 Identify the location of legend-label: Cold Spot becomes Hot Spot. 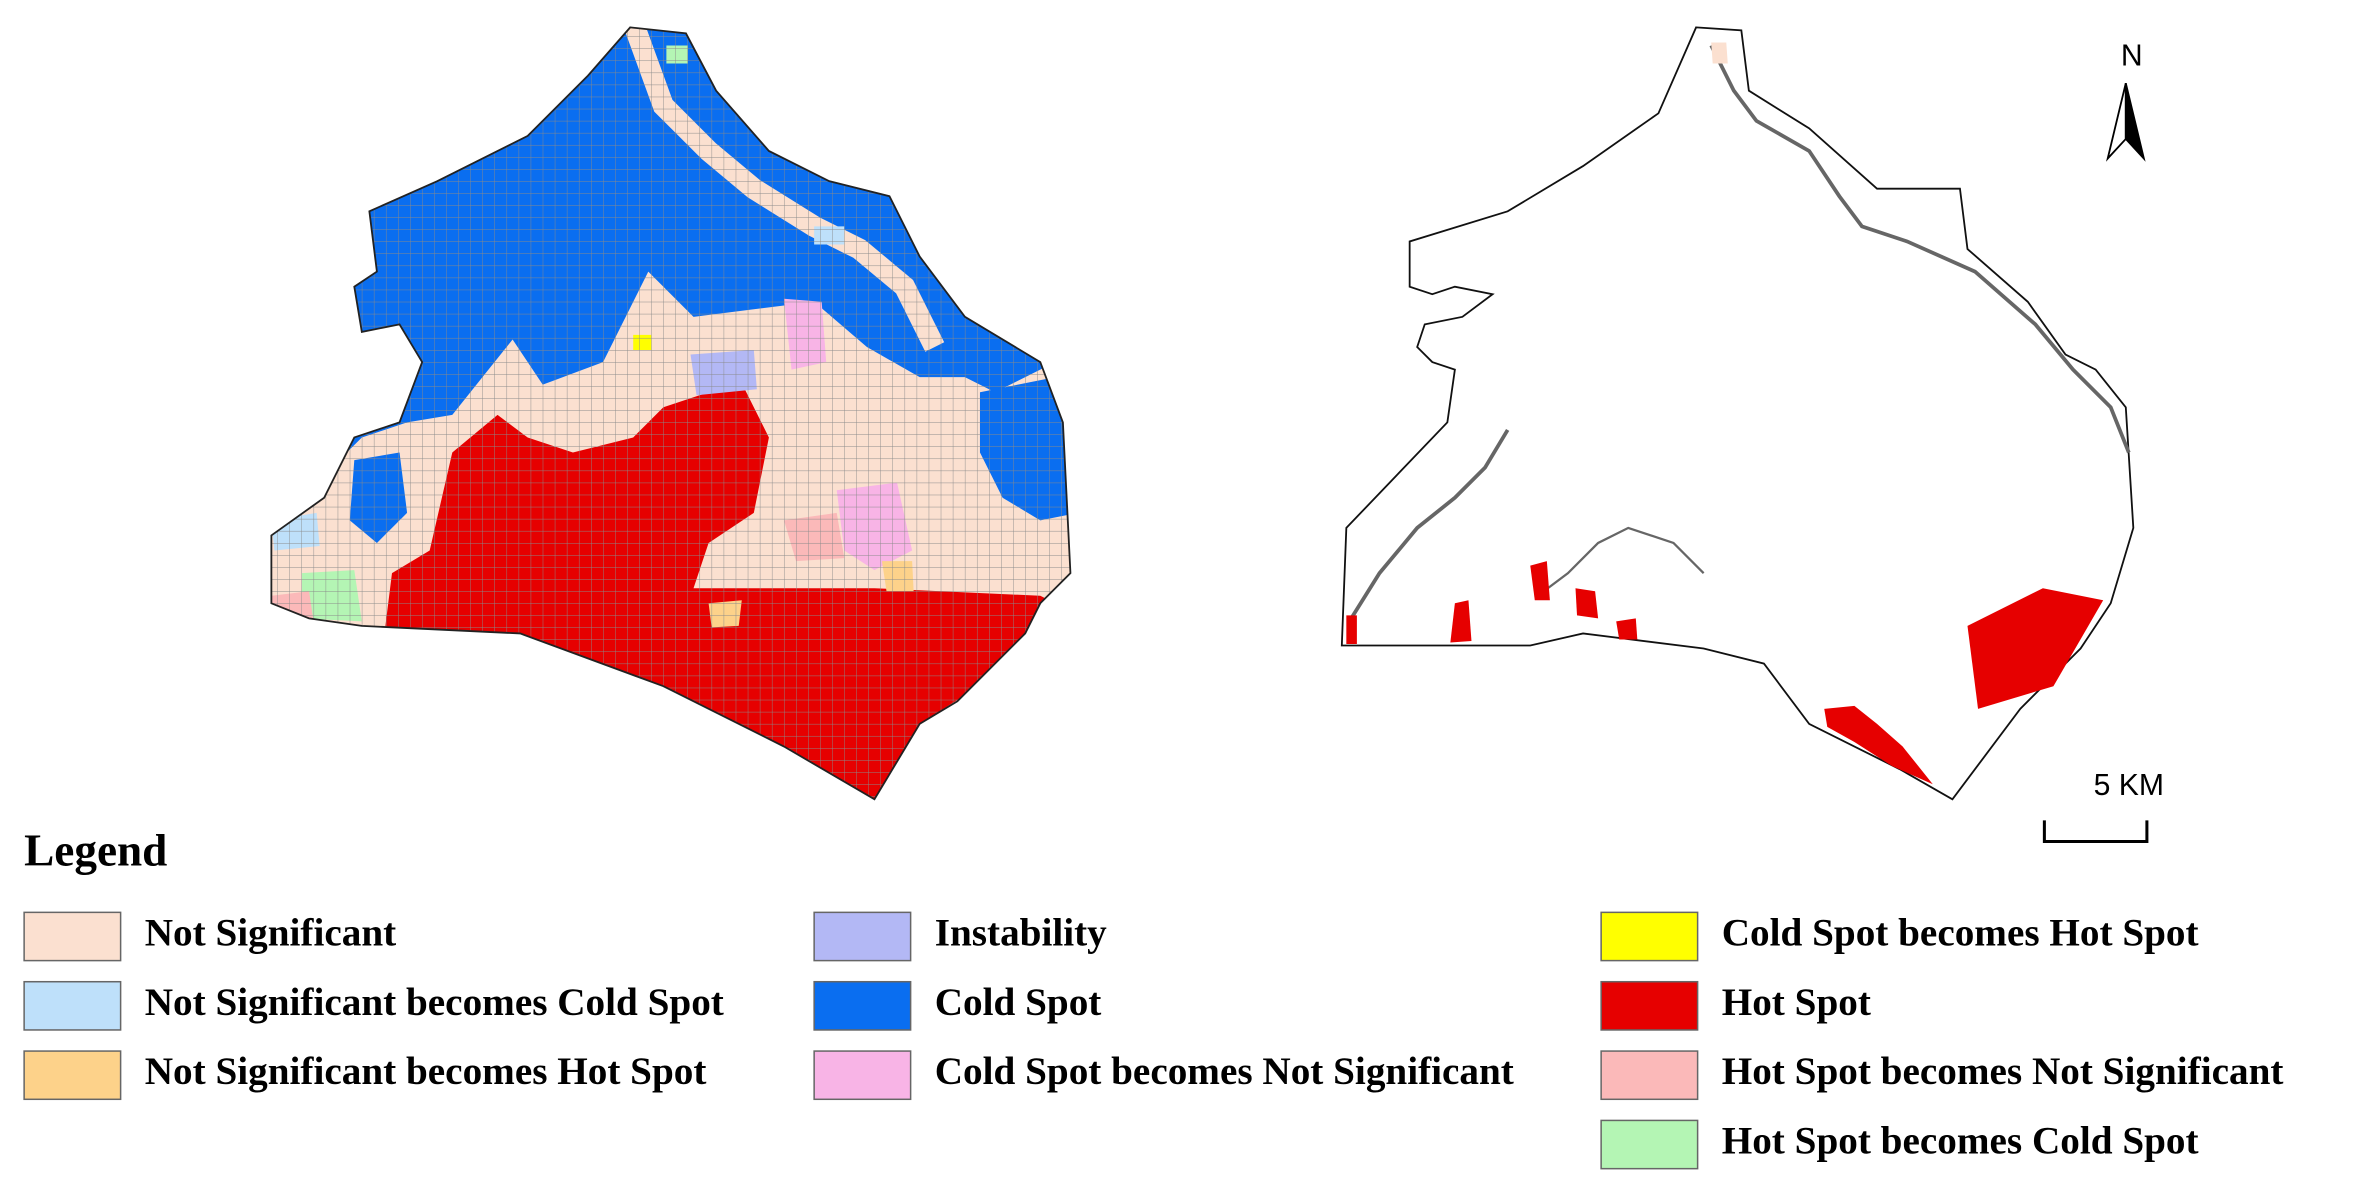
(1960, 932).